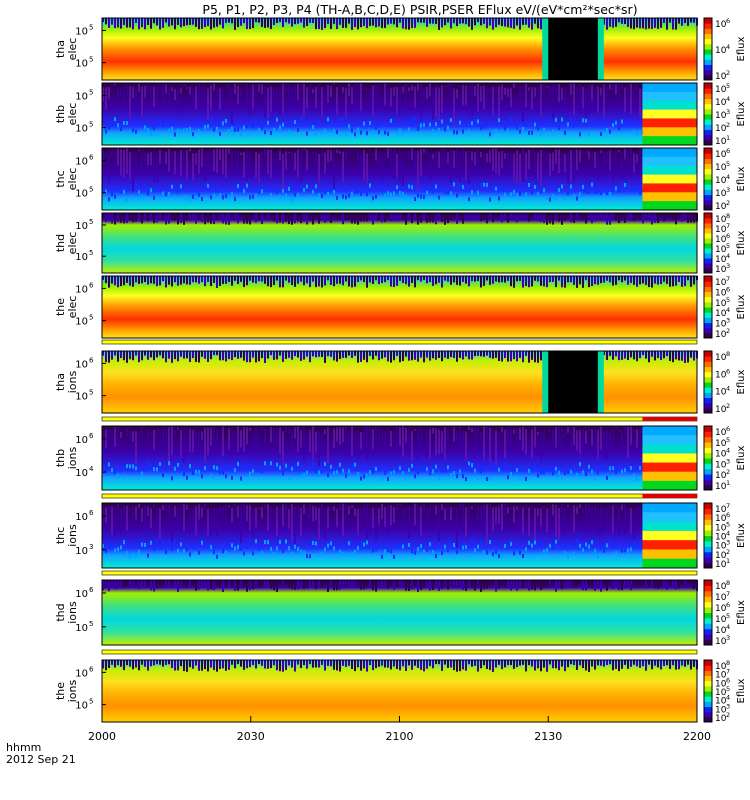 The height and width of the screenshot is (800, 750). What do you see at coordinates (728, 534) in the screenshot?
I see `colorbar-tick-exponent: 4` at bounding box center [728, 534].